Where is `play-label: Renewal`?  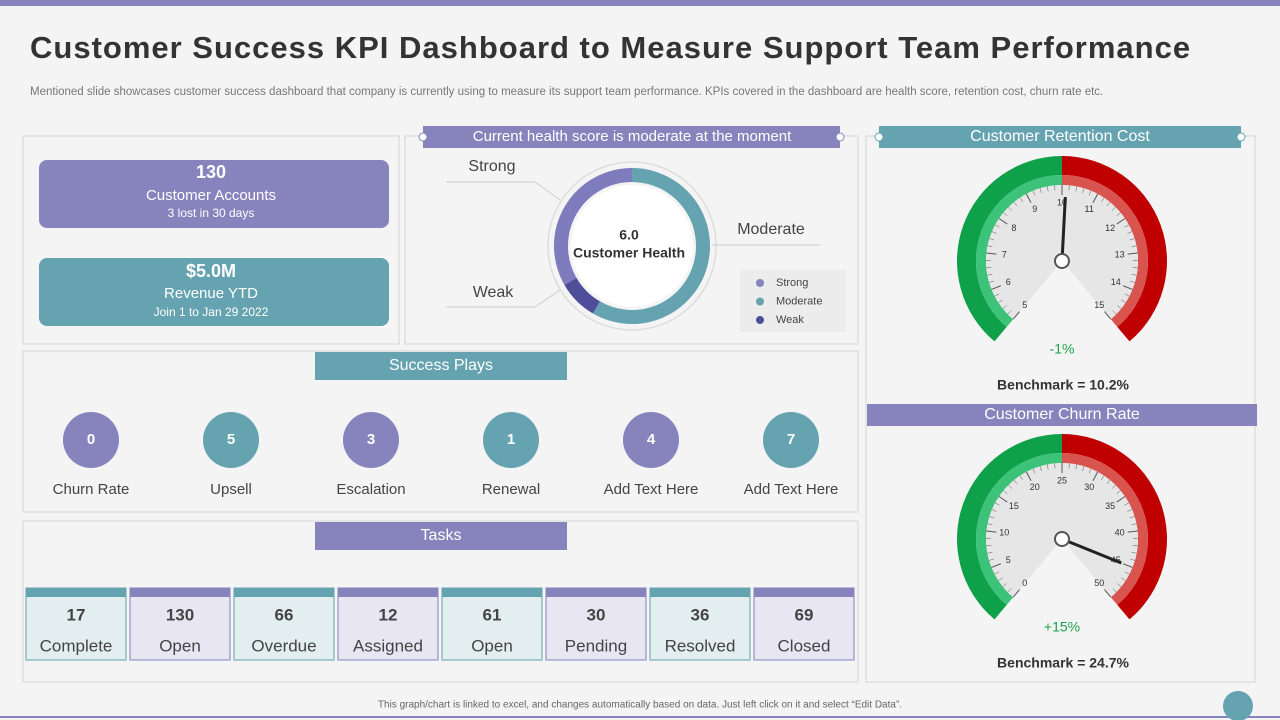 play-label: Renewal is located at coordinates (511, 489).